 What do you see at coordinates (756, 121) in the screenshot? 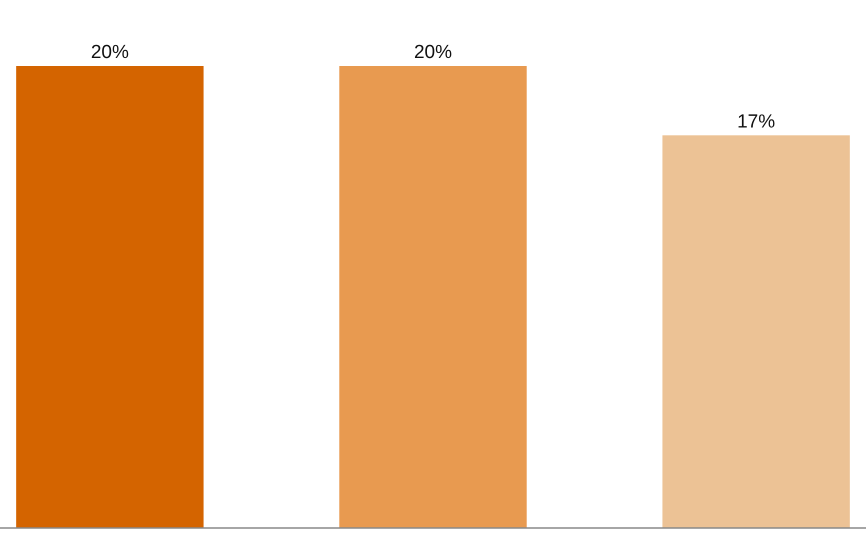
I see `data-label: 17%` at bounding box center [756, 121].